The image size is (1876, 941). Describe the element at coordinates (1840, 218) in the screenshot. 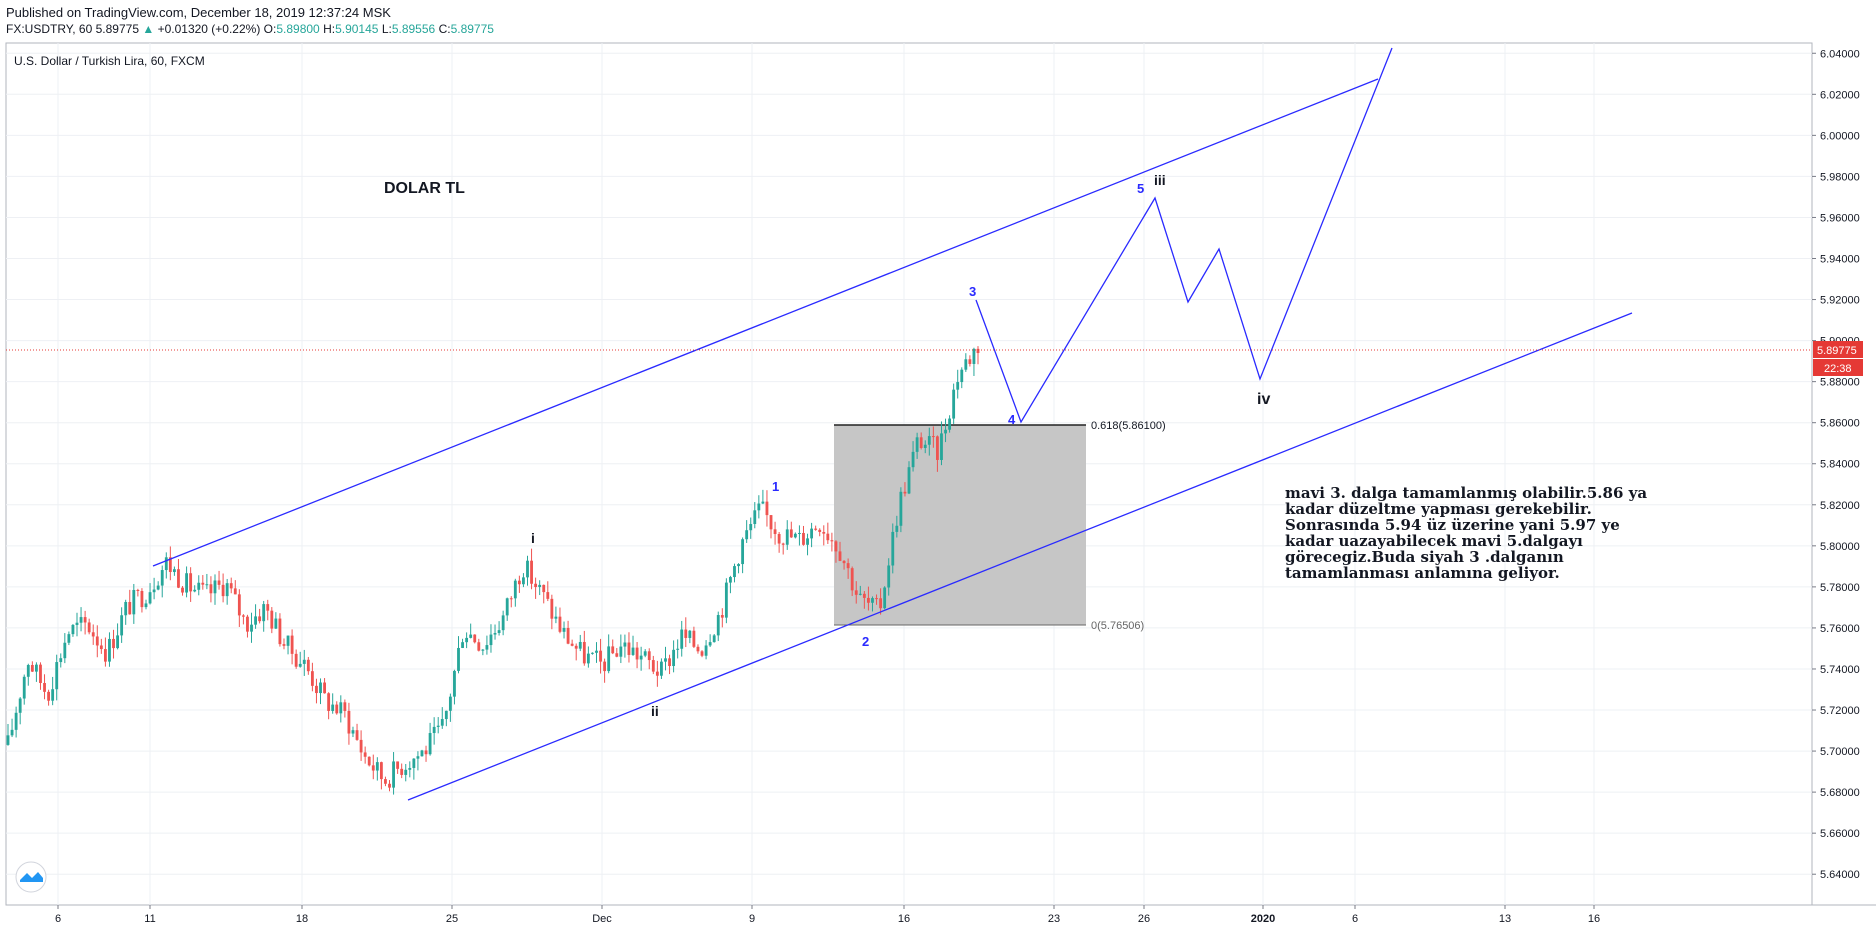

I see `price-tick-label: 5.96000` at that location.